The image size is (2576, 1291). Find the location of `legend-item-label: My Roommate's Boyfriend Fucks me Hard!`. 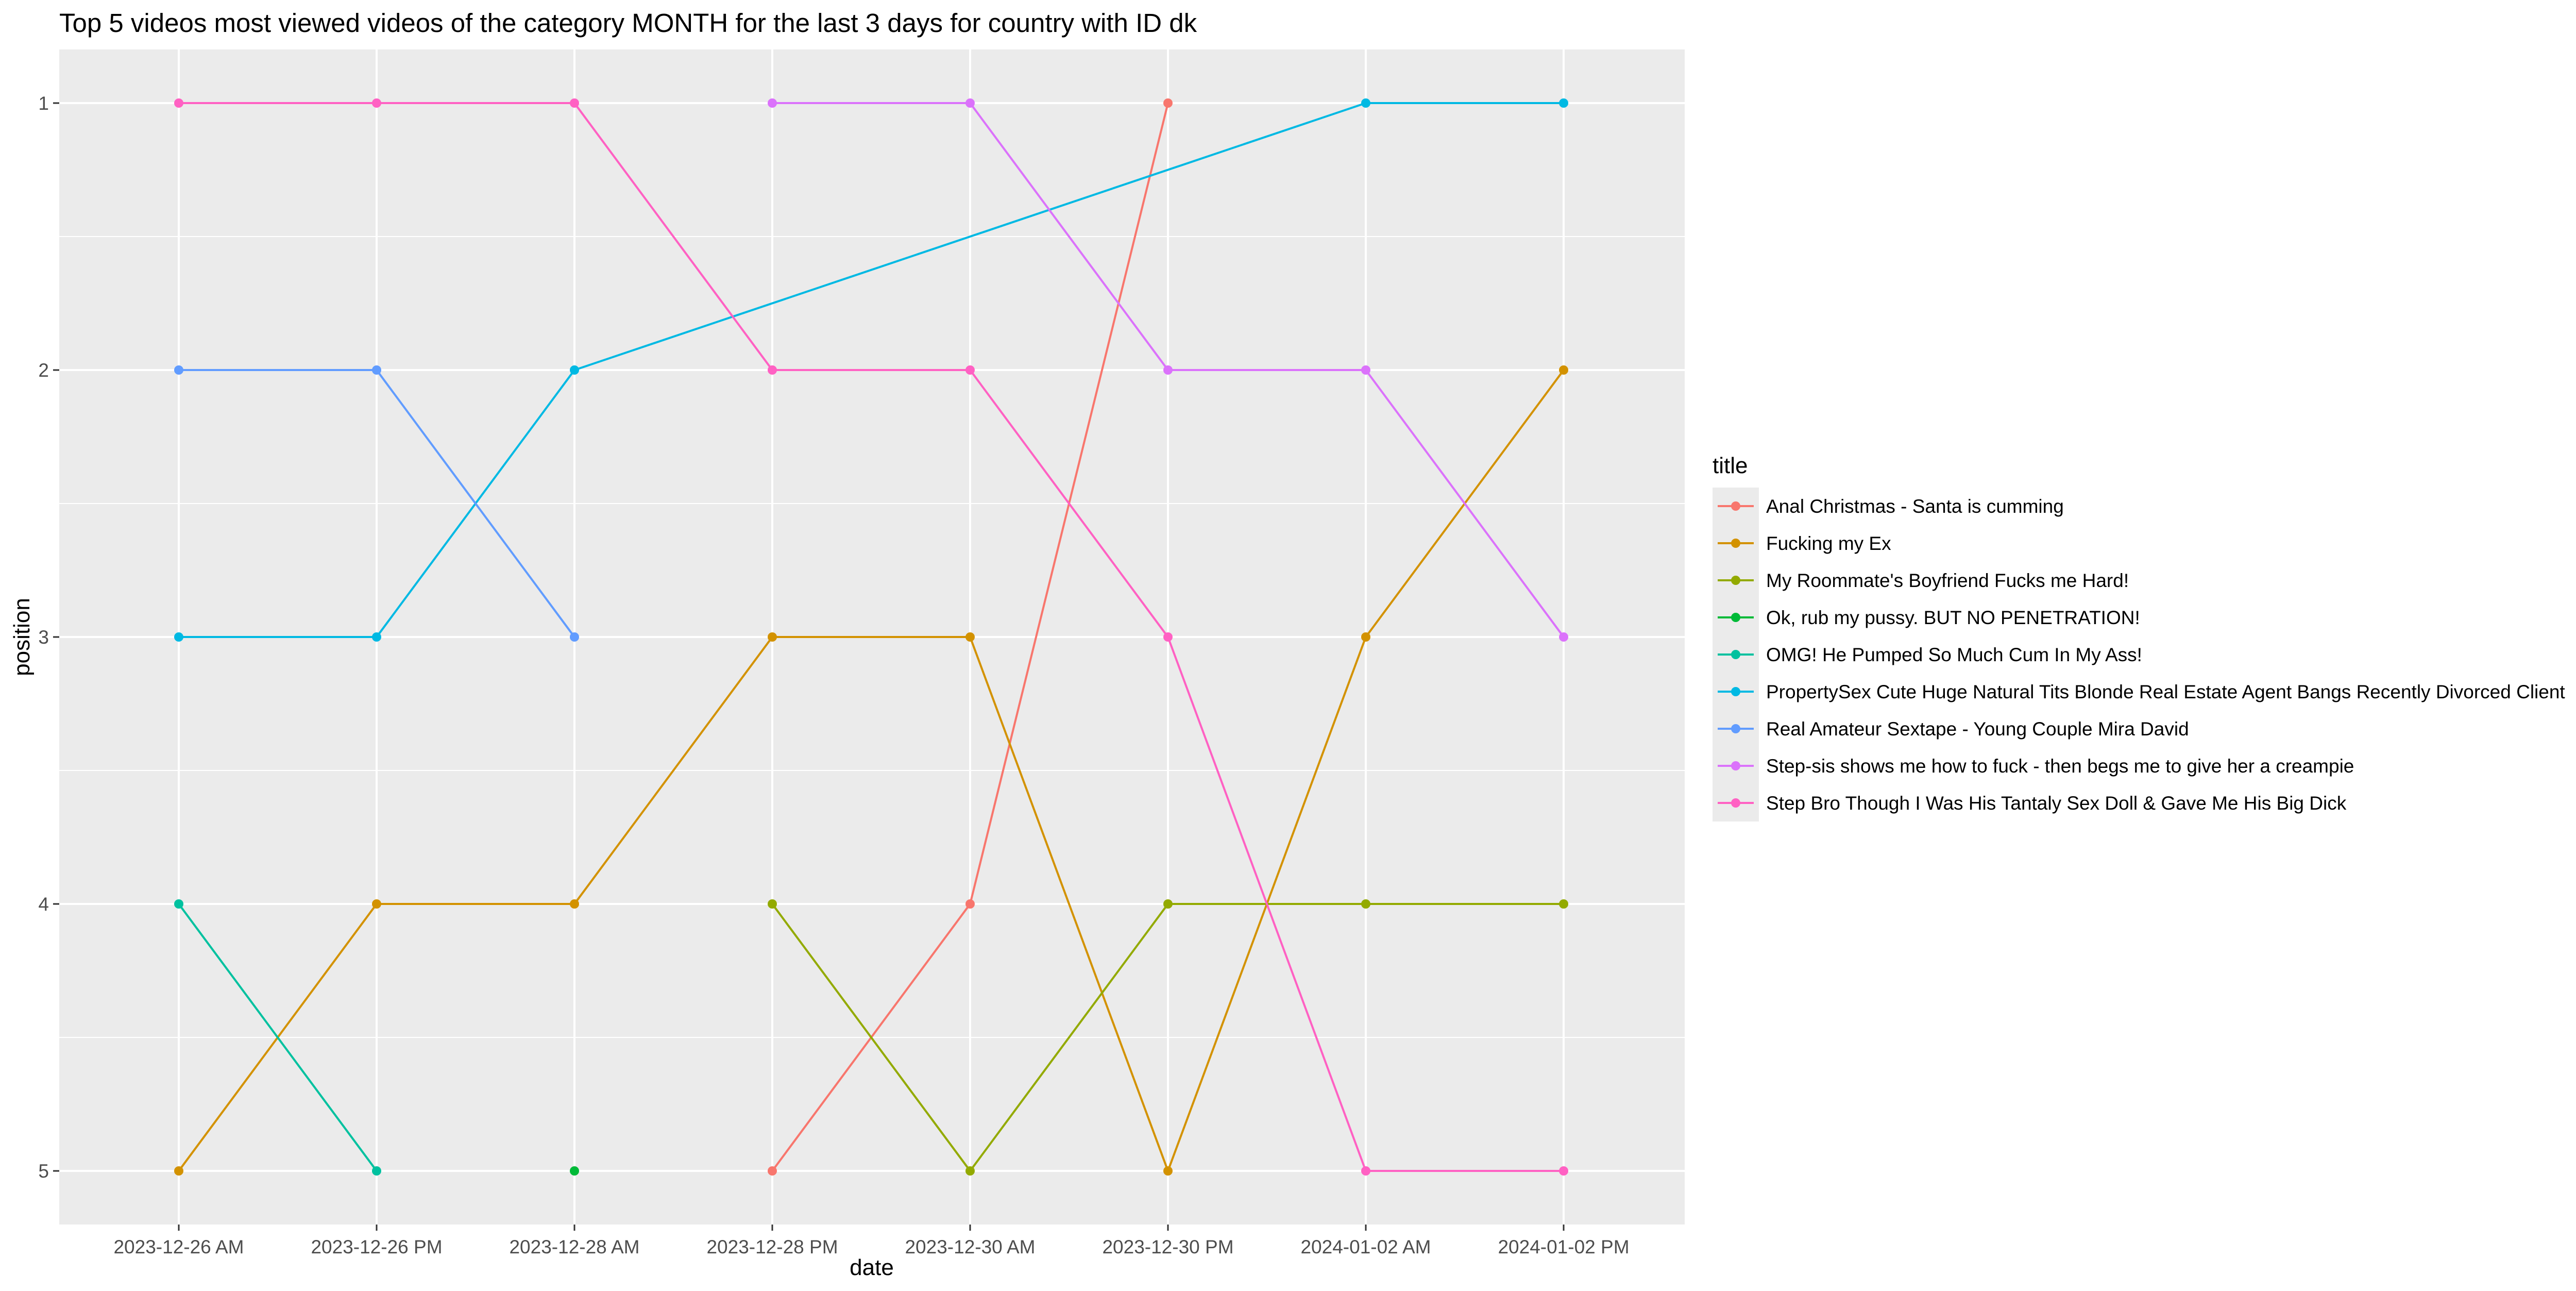

legend-item-label: My Roommate's Boyfriend Fucks me Hard! is located at coordinates (1947, 580).